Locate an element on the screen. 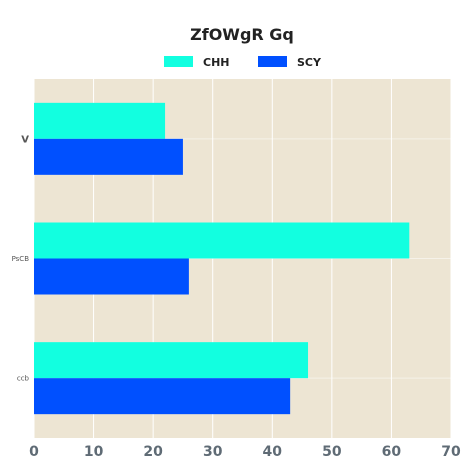 This screenshot has height=469, width=469. x-tick-label: 50 is located at coordinates (332, 452).